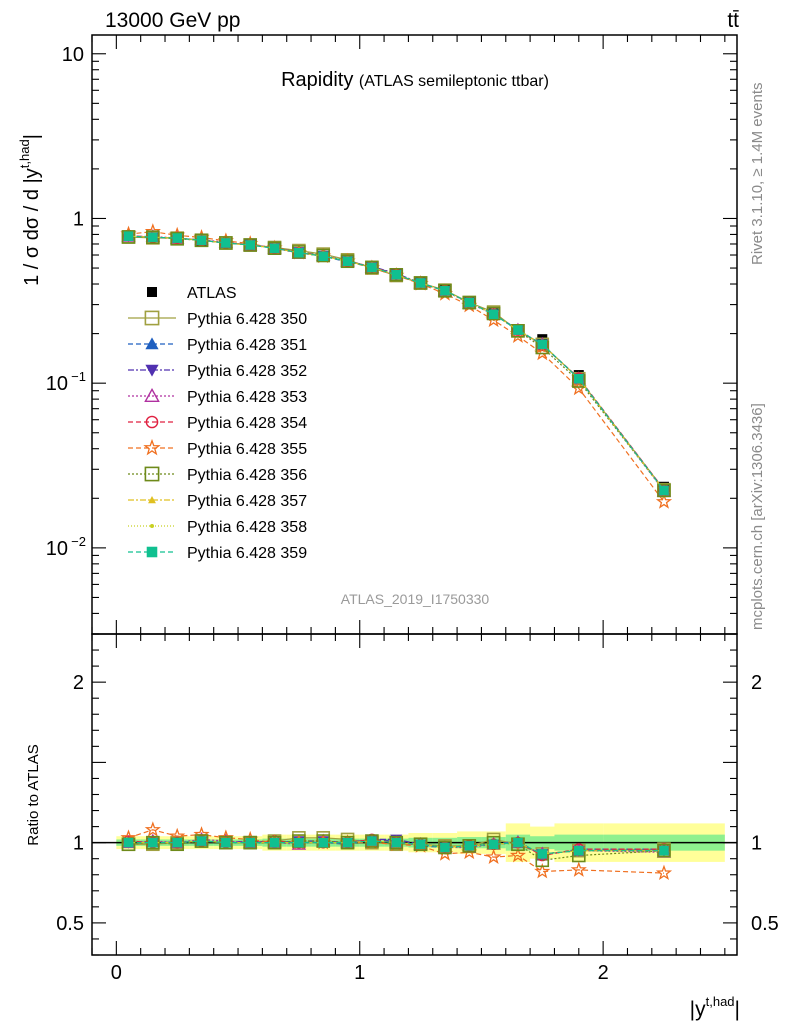  I want to click on ratio-y-tick-label-right: 2, so click(756, 683).